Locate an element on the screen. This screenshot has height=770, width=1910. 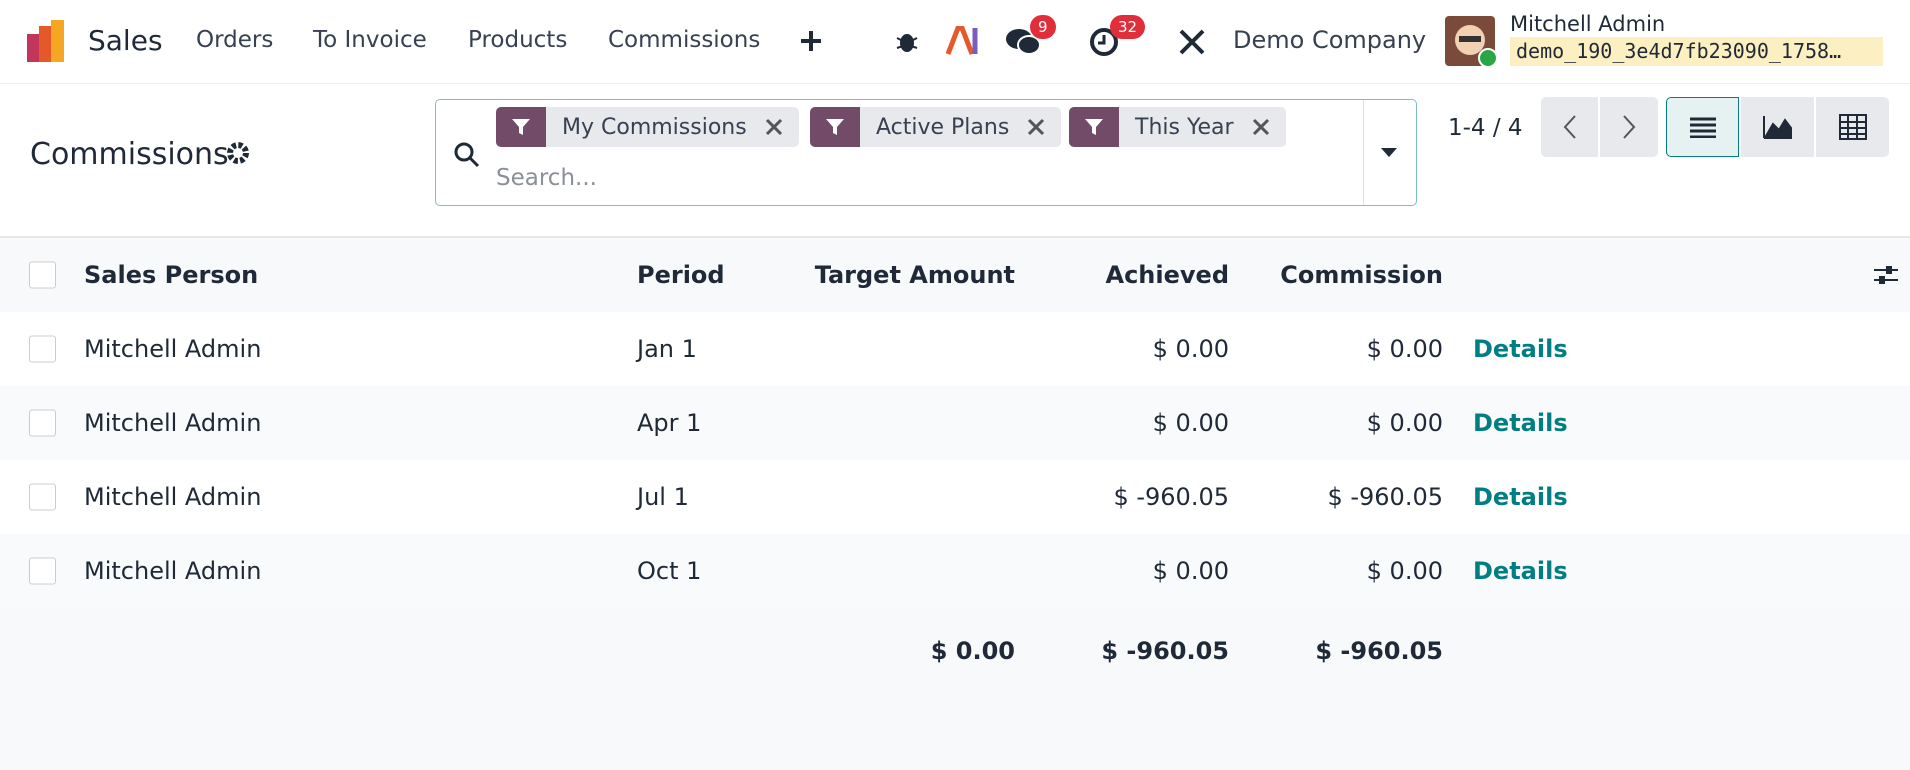
pager-value: 1-4 / 4 is located at coordinates (1485, 128).